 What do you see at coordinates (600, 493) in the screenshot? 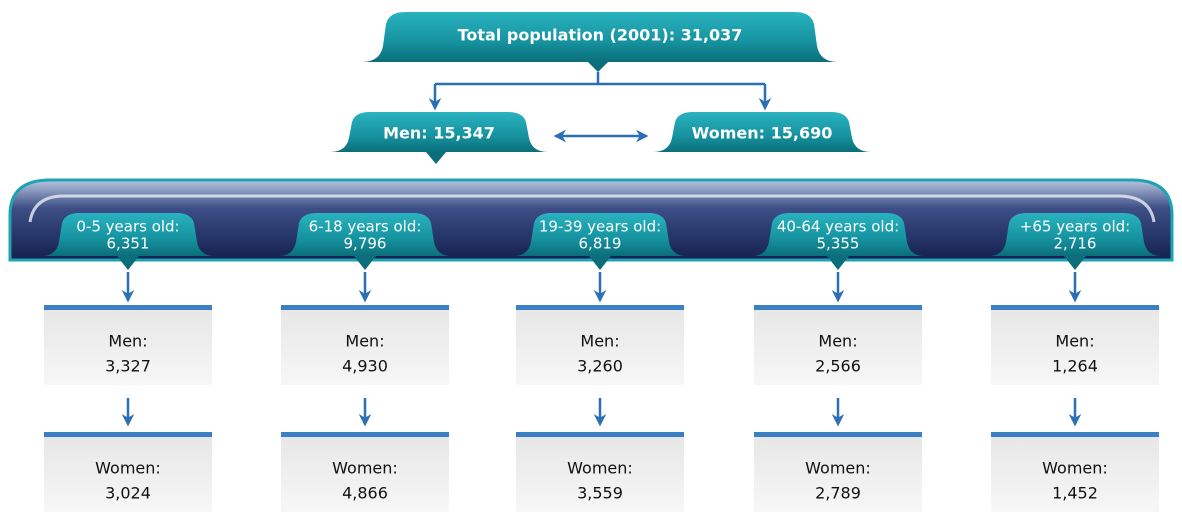
I see `women-value: 3,559` at bounding box center [600, 493].